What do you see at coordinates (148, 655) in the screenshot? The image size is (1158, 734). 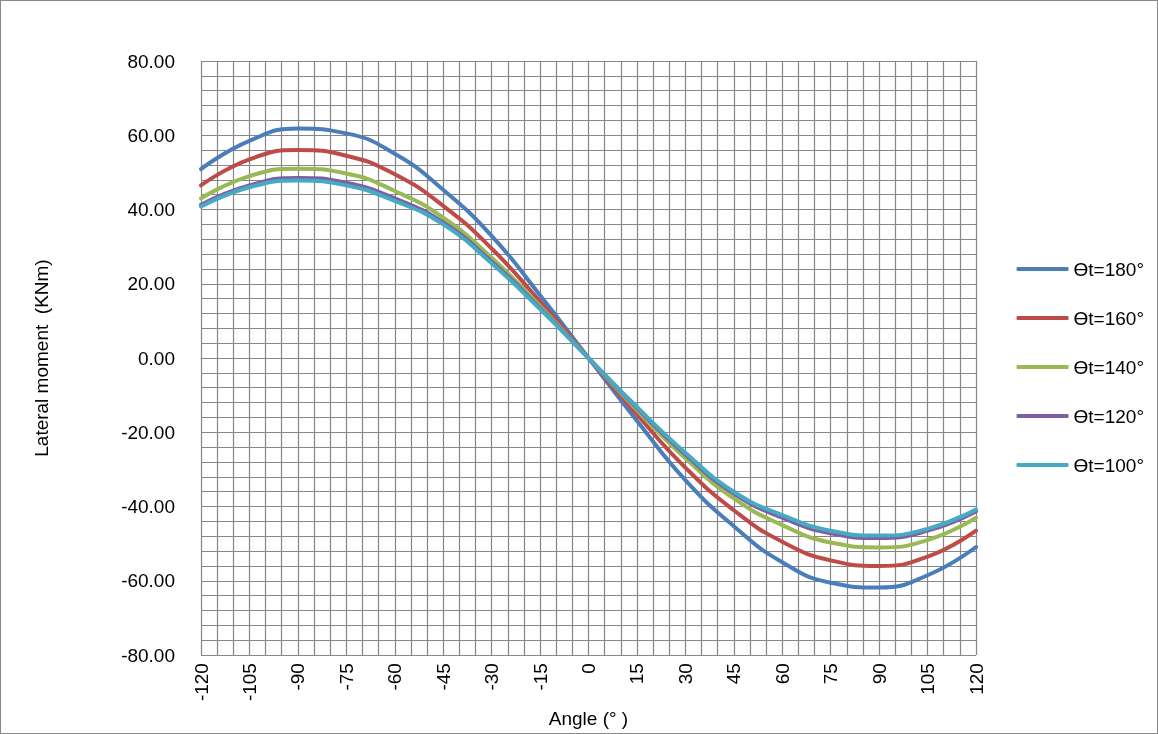 I see `y-tick-label: -80.00` at bounding box center [148, 655].